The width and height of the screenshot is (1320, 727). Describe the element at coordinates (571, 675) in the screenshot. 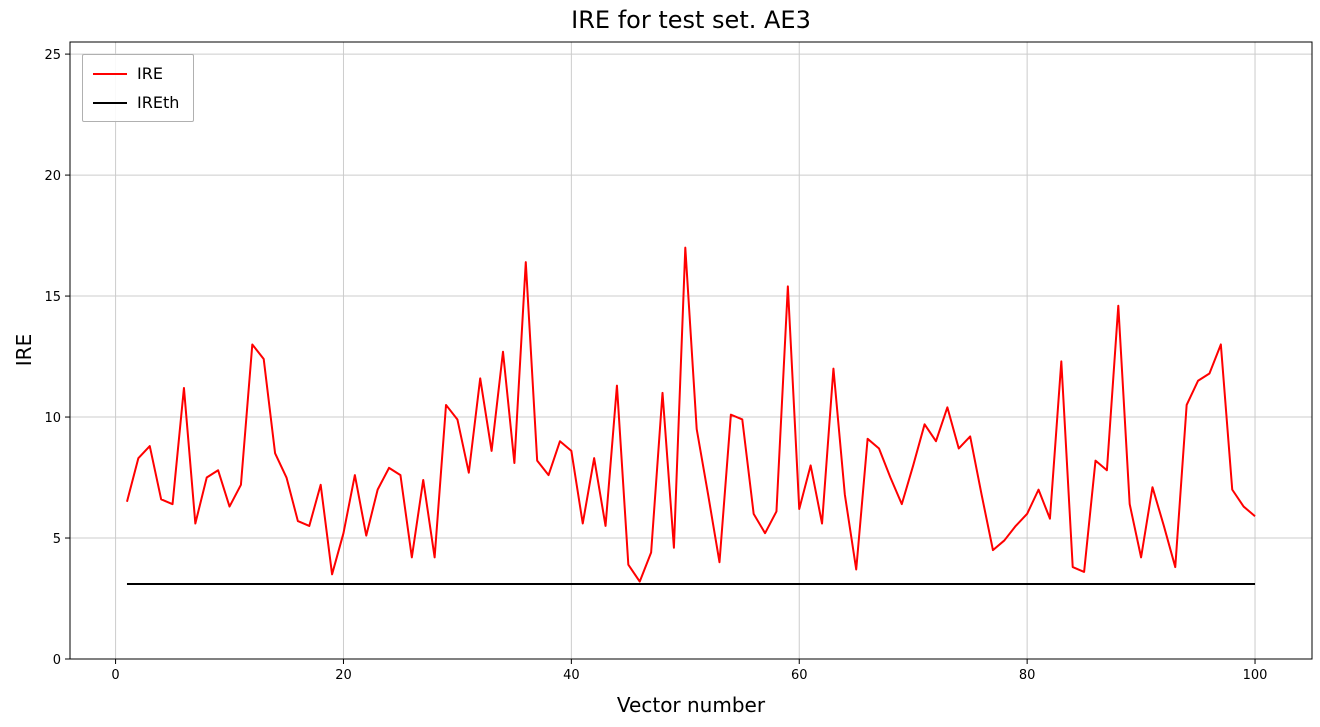

I see `x-tick-label: 40` at that location.